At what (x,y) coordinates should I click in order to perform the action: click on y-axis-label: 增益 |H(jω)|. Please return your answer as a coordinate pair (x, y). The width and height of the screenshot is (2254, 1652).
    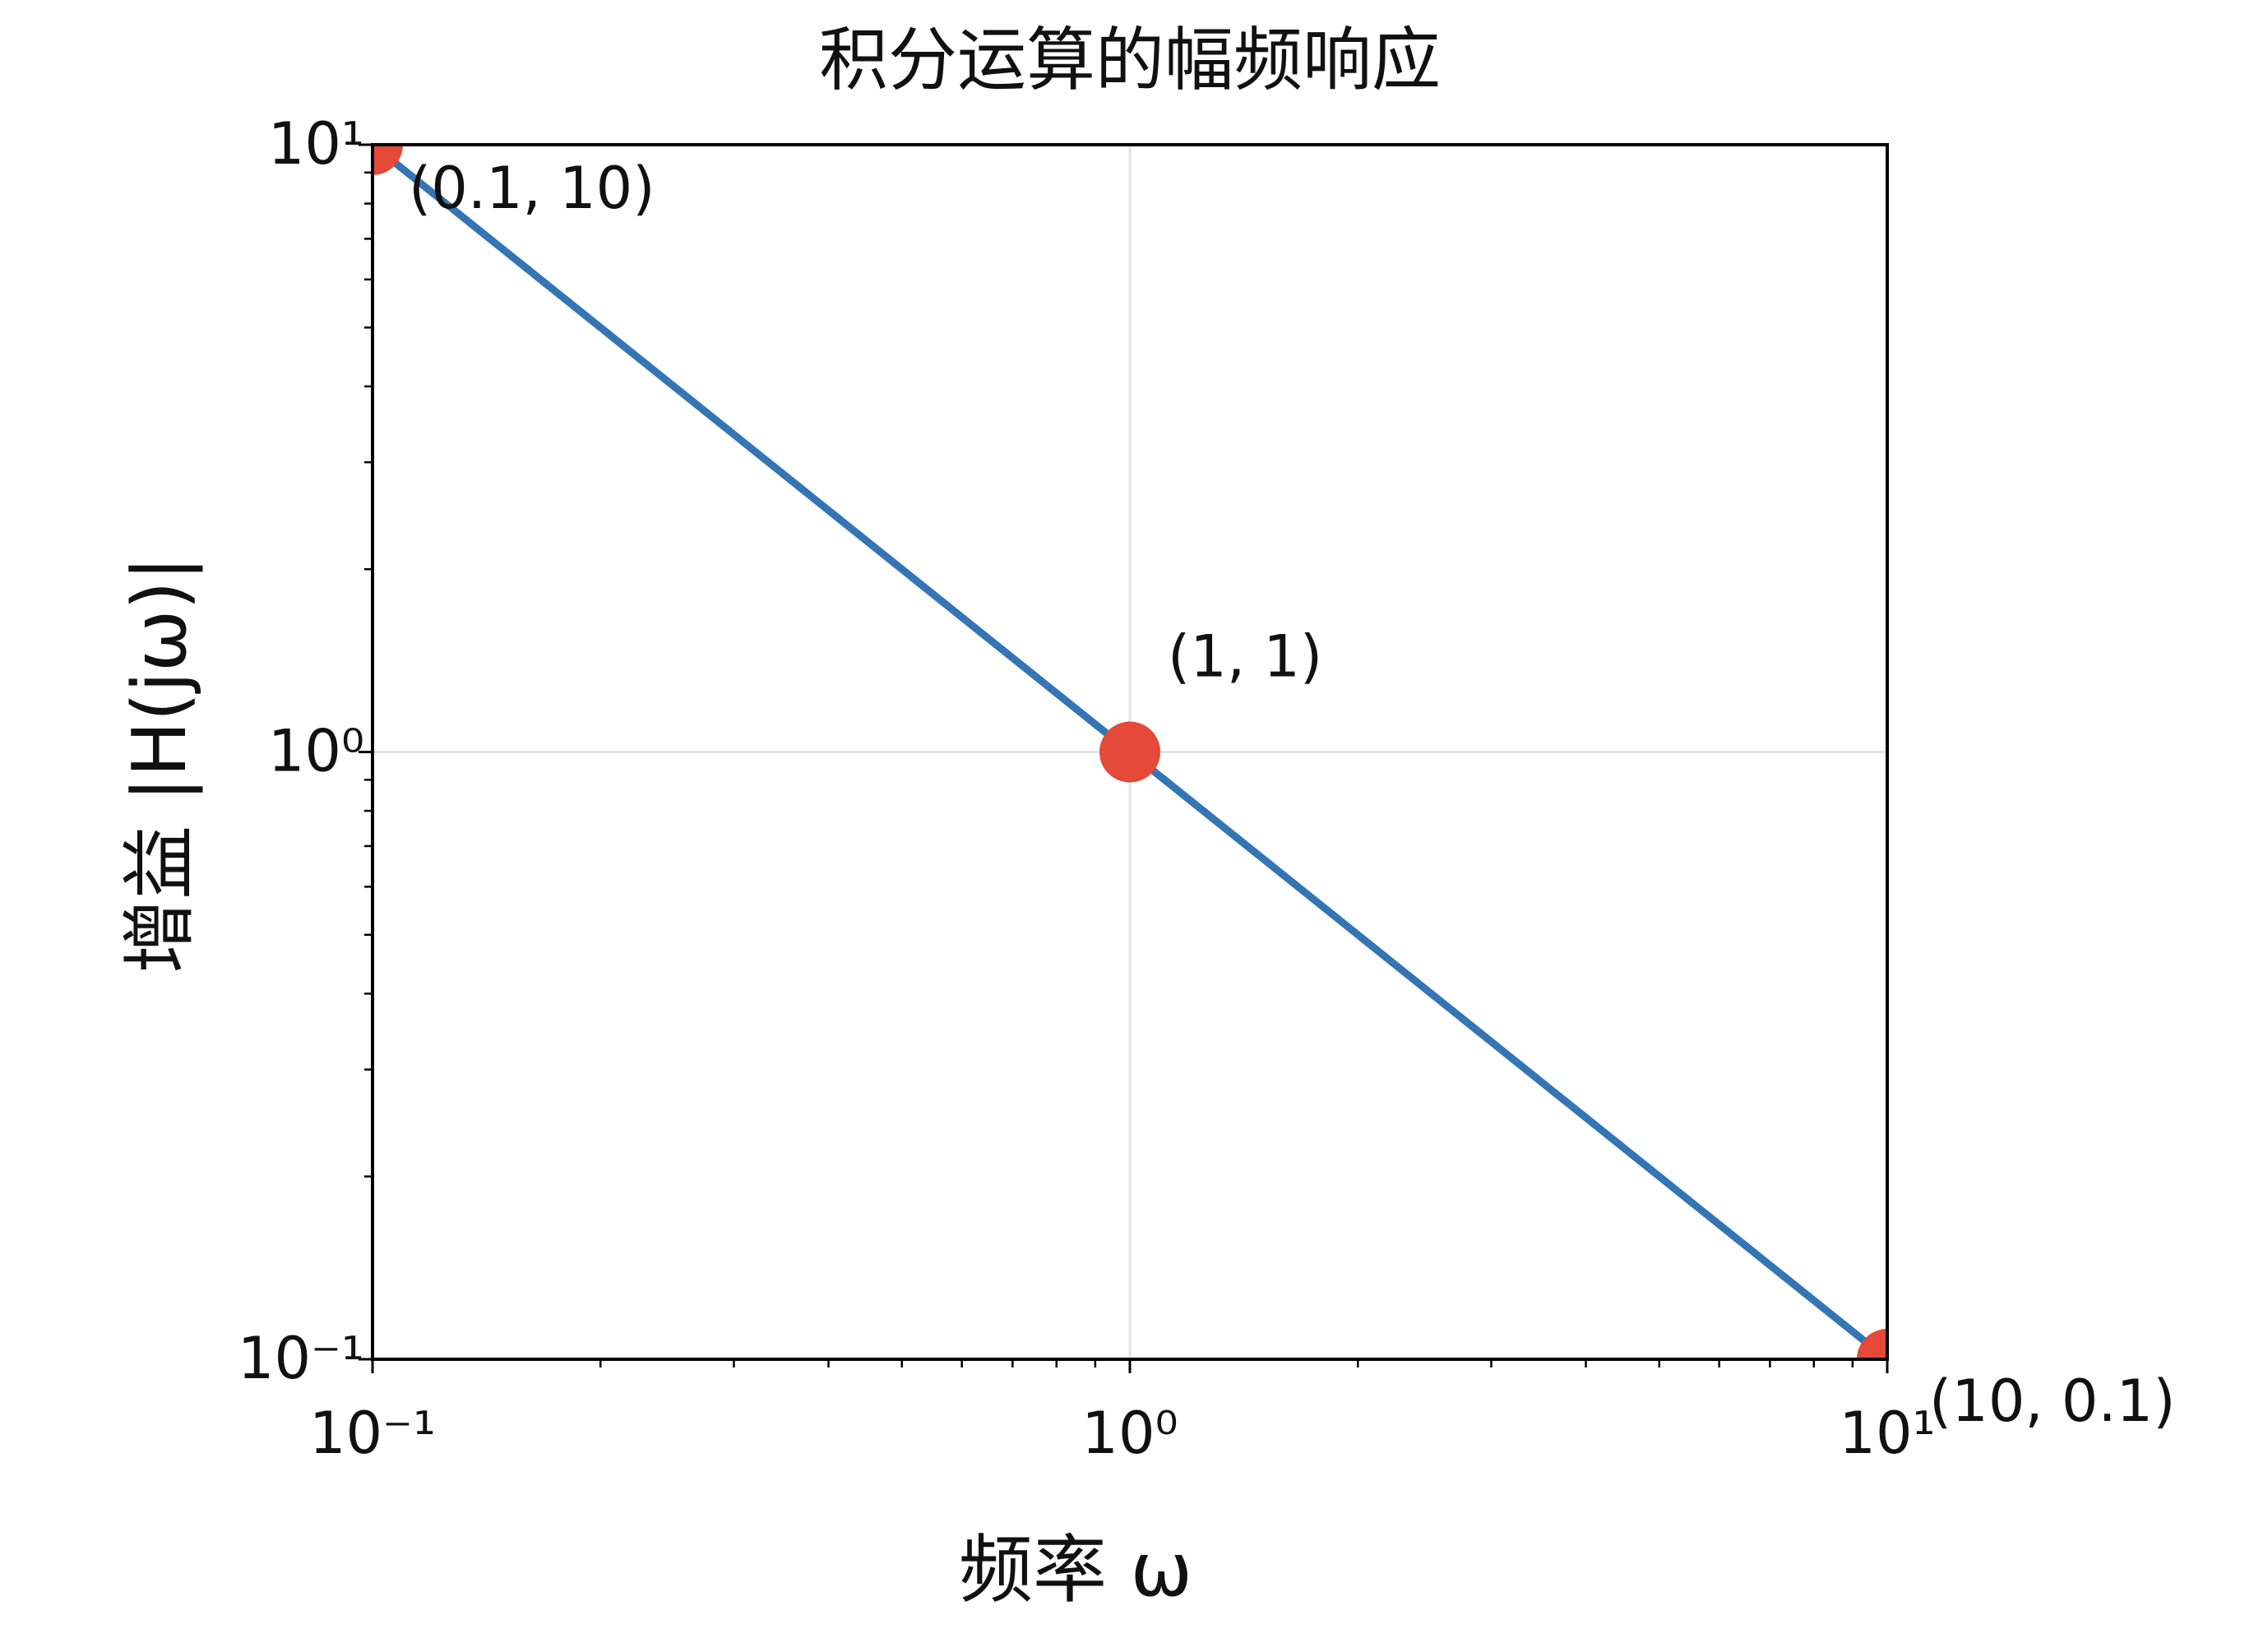
    Looking at the image, I should click on (160, 765).